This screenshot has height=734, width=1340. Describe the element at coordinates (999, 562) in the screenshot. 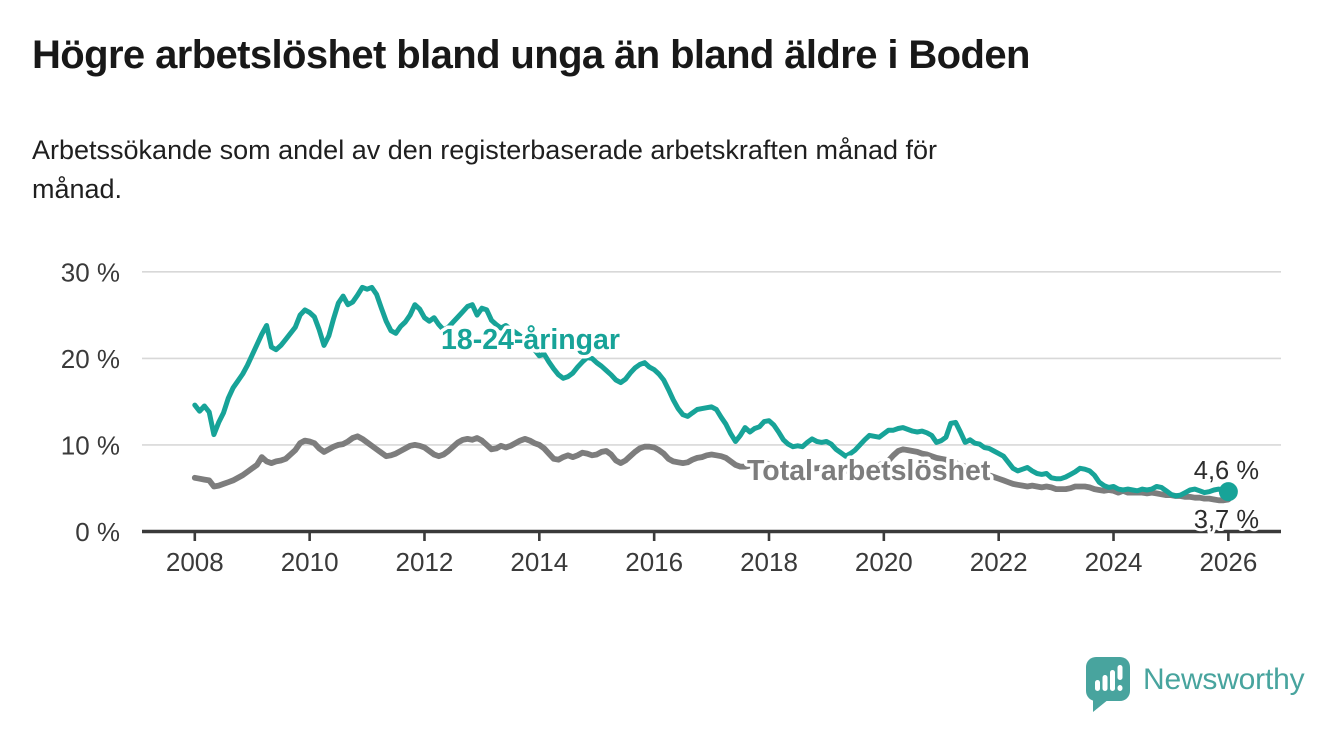

I see `x-tick-label: 2022` at that location.